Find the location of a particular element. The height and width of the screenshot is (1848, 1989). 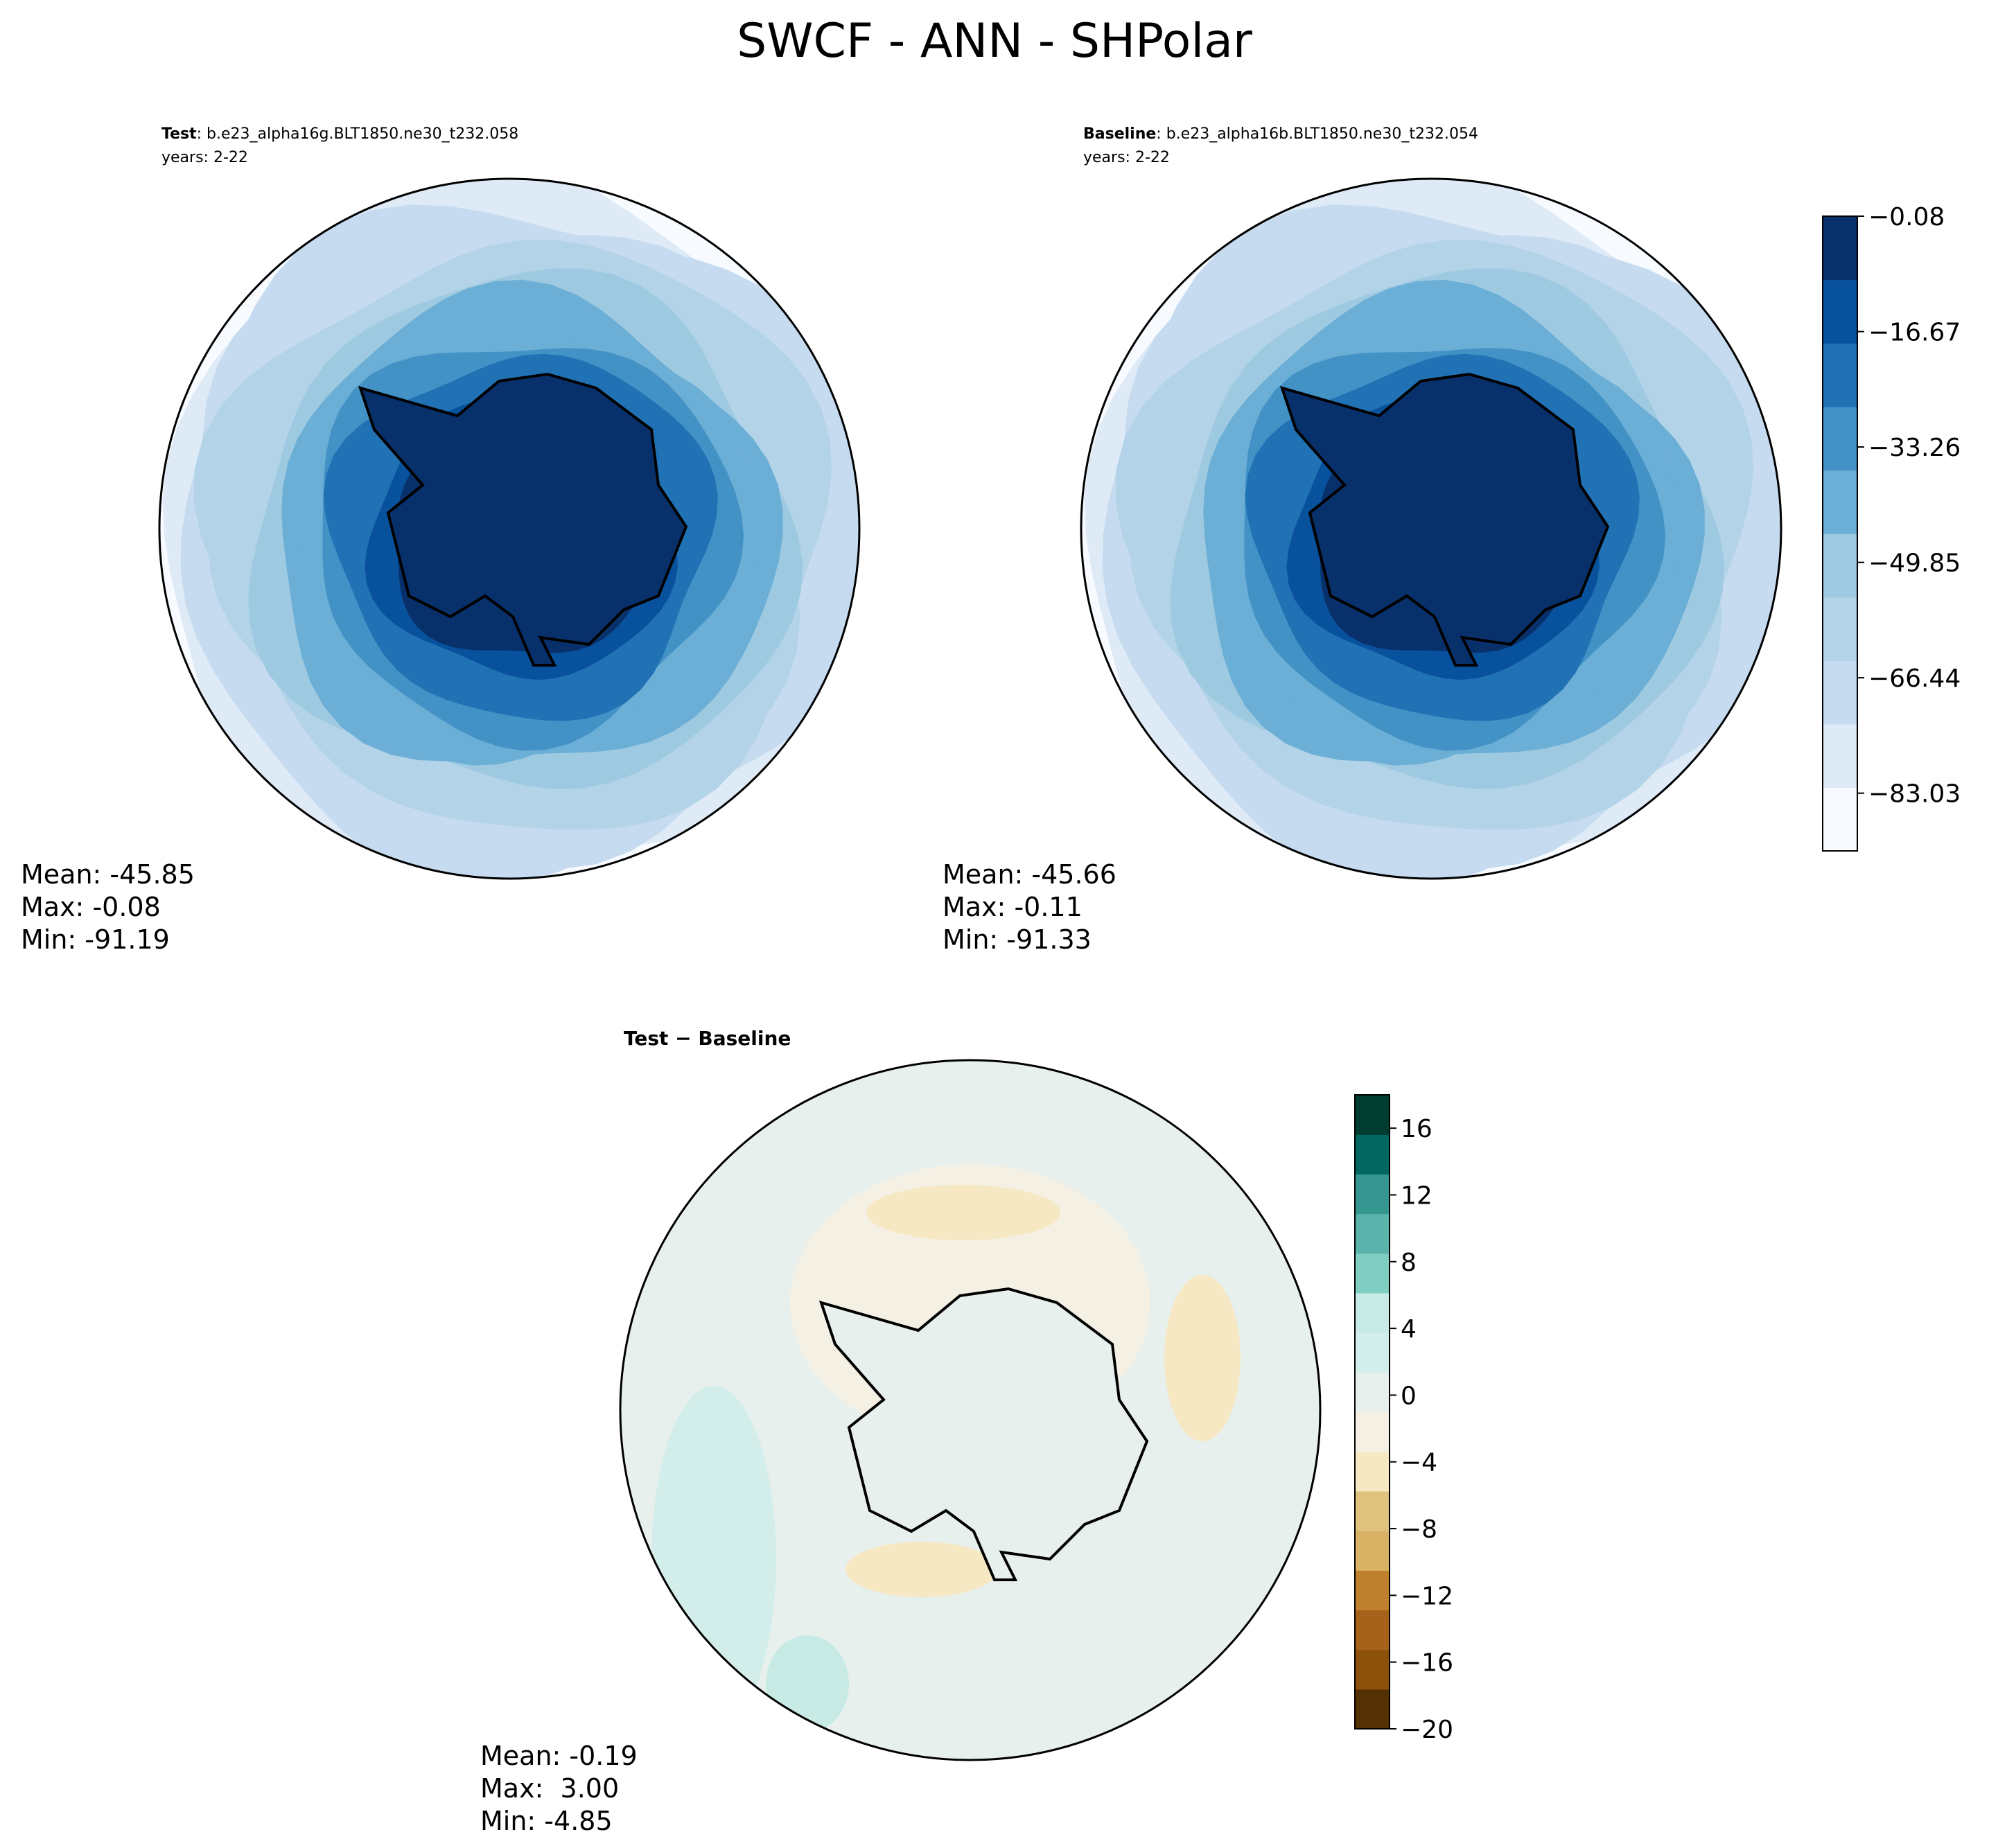

blues-colorbar-bands is located at coordinates (1840, 534).